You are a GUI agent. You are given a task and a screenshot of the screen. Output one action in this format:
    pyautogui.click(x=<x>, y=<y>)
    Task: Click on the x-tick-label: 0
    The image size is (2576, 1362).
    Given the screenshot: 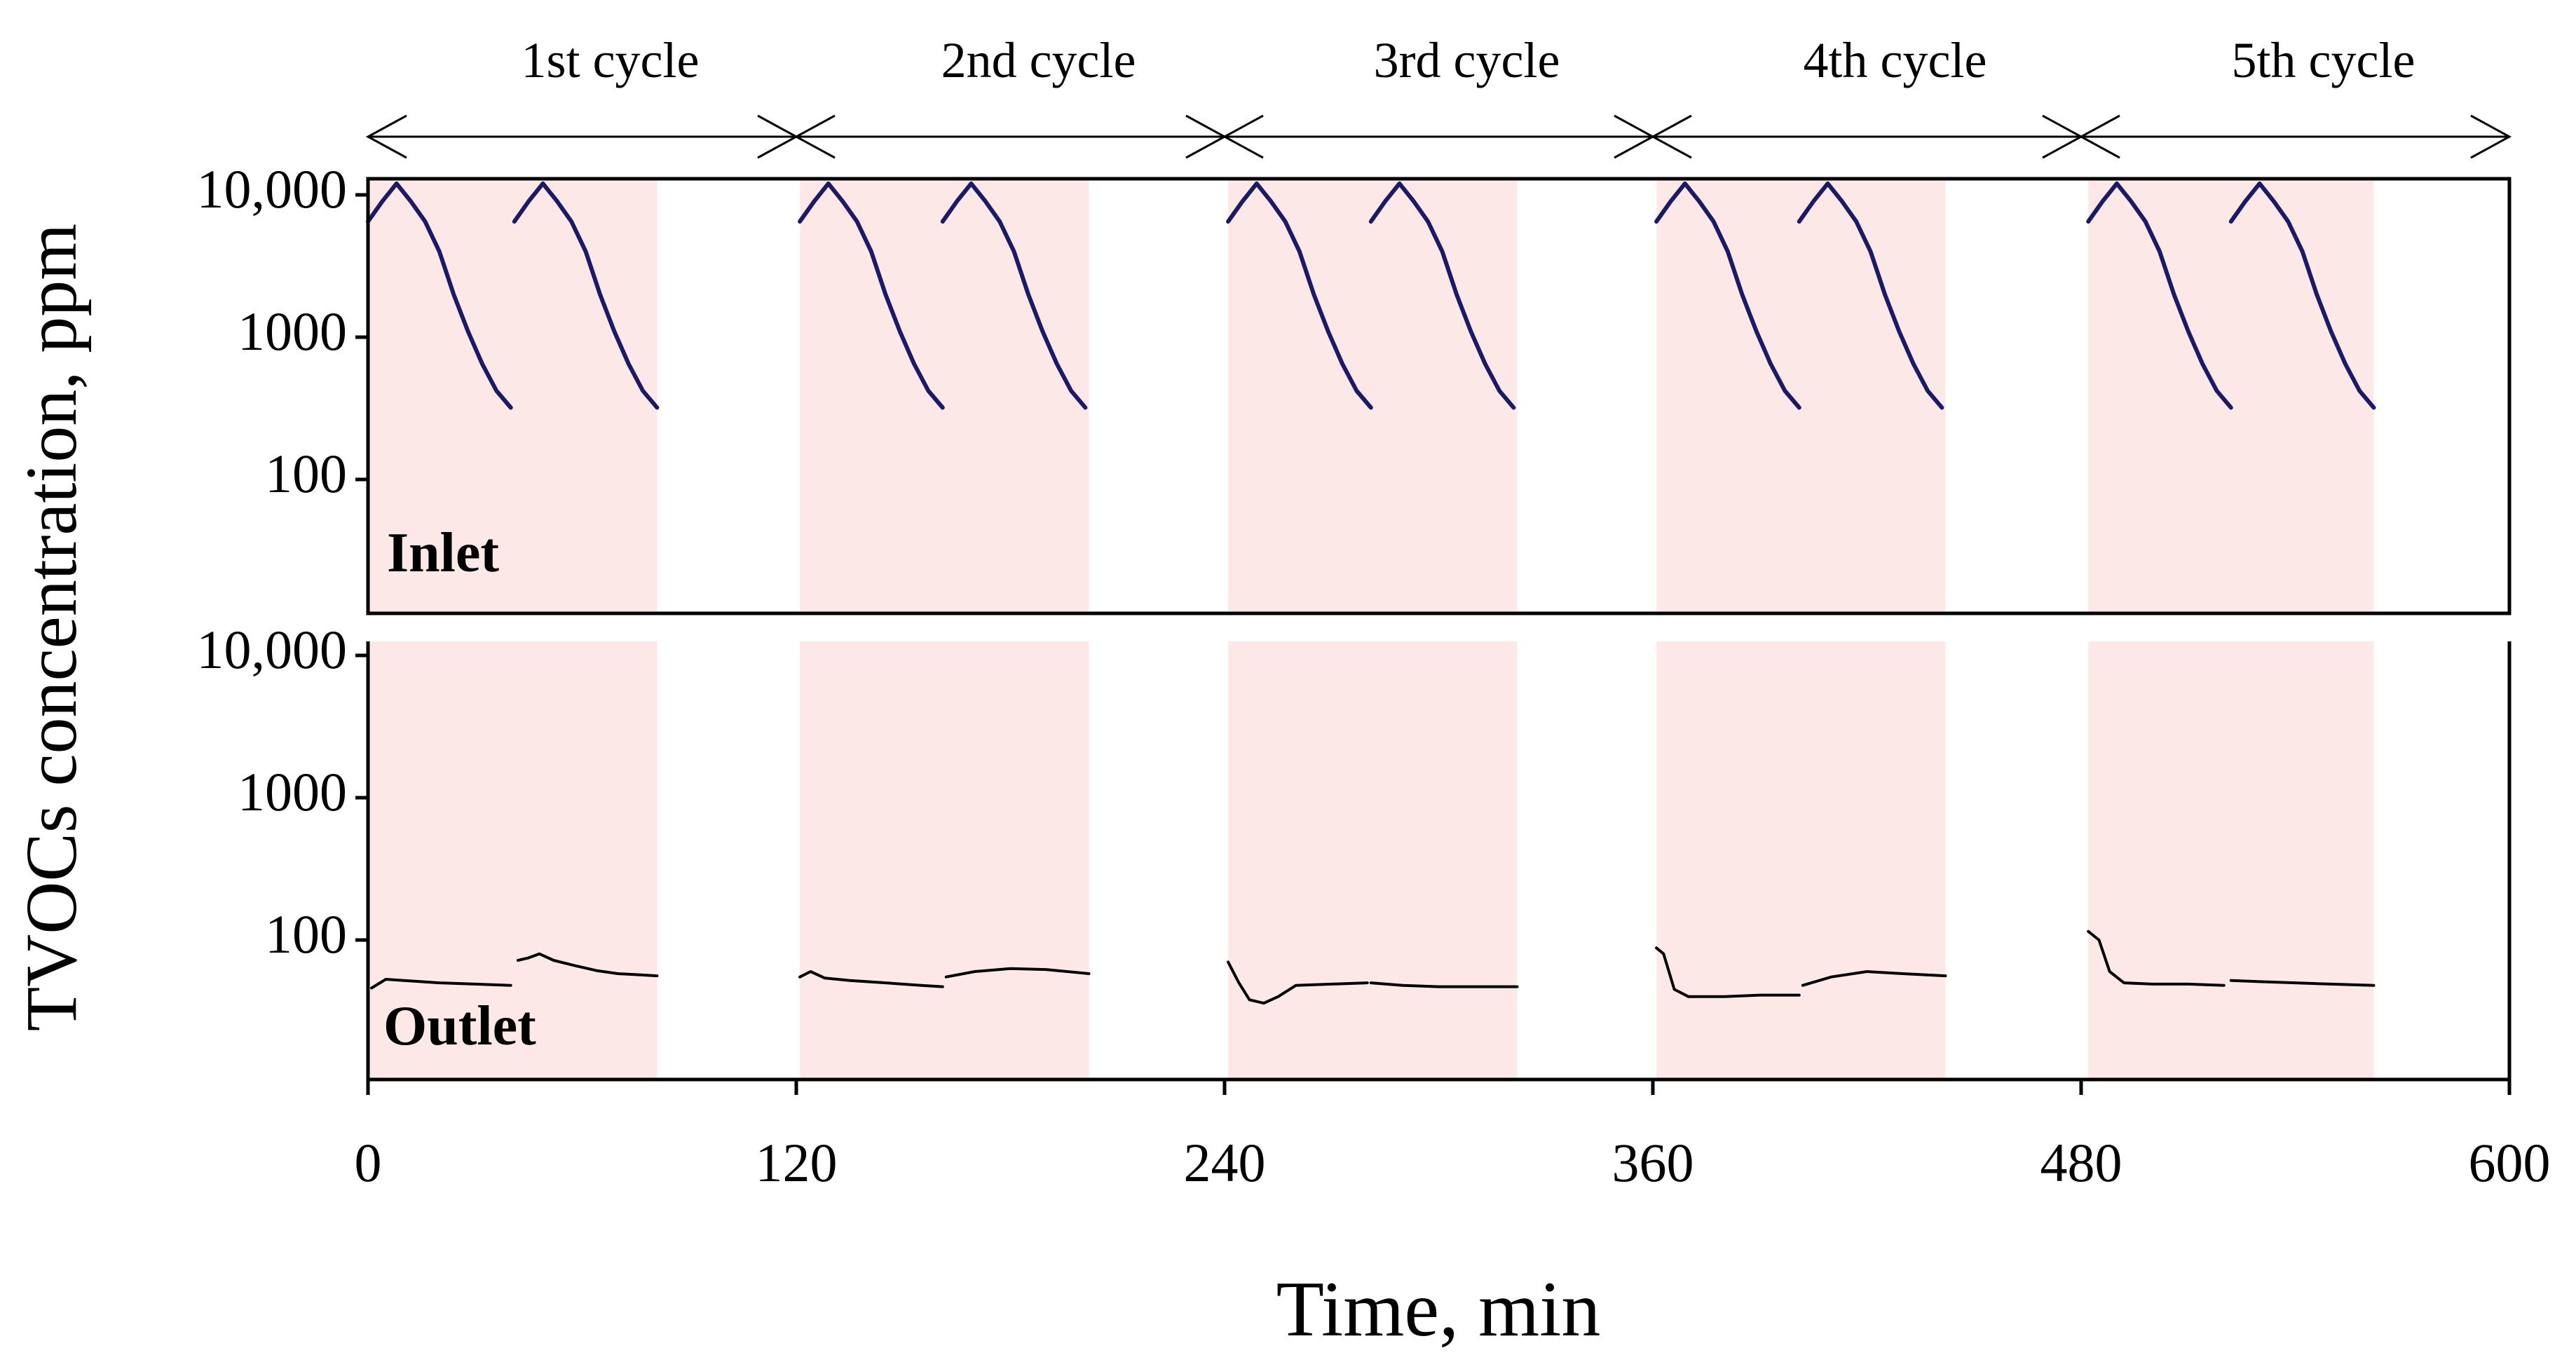 What is the action you would take?
    pyautogui.click(x=368, y=1162)
    